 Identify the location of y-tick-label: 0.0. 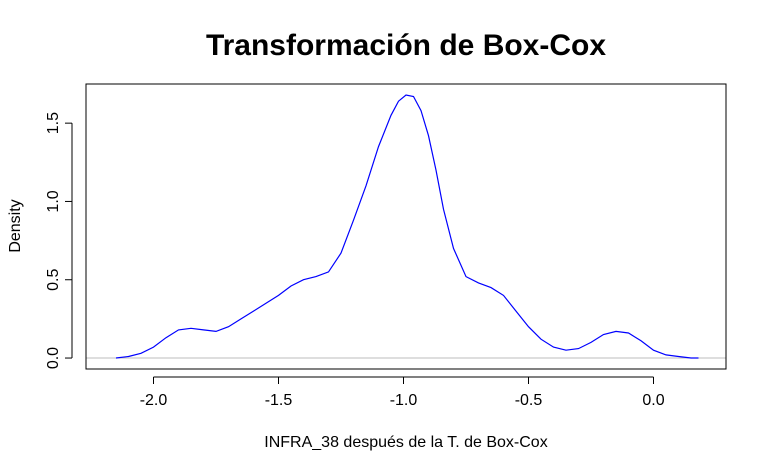
(53, 358).